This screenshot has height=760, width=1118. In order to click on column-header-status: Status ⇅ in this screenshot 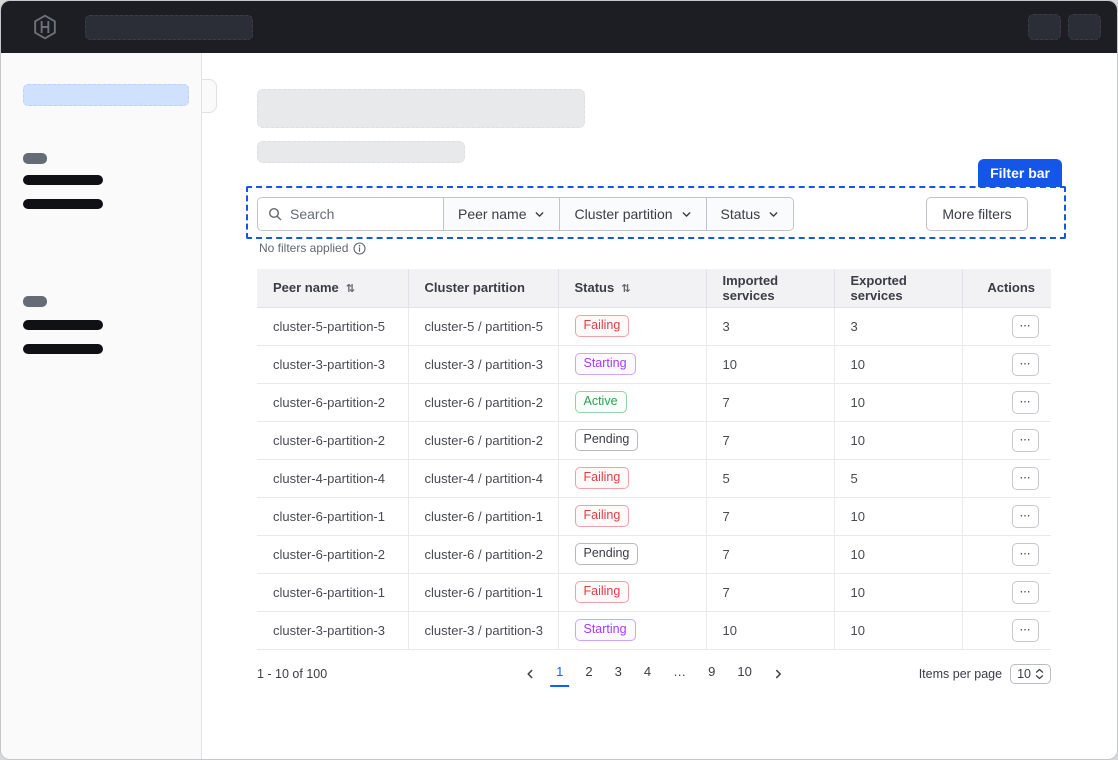, I will do `click(632, 288)`.